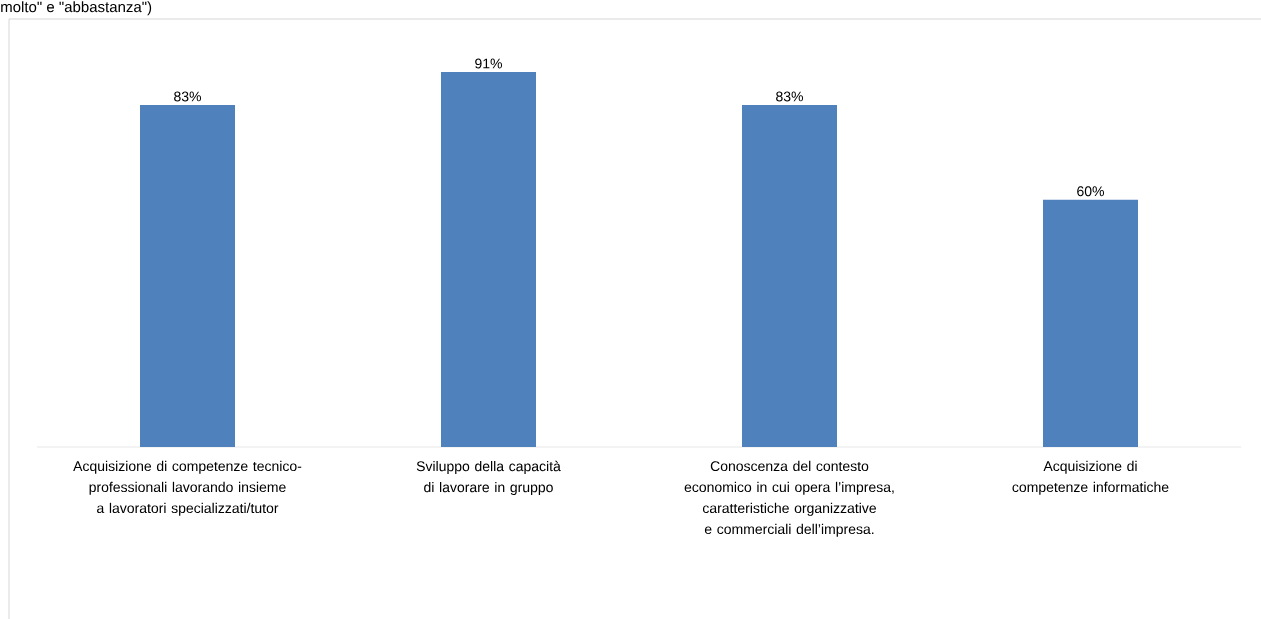 This screenshot has height=619, width=1261. What do you see at coordinates (488, 478) in the screenshot?
I see `x-tick-label: Sviluppo della capacità di lavorare in gruppo` at bounding box center [488, 478].